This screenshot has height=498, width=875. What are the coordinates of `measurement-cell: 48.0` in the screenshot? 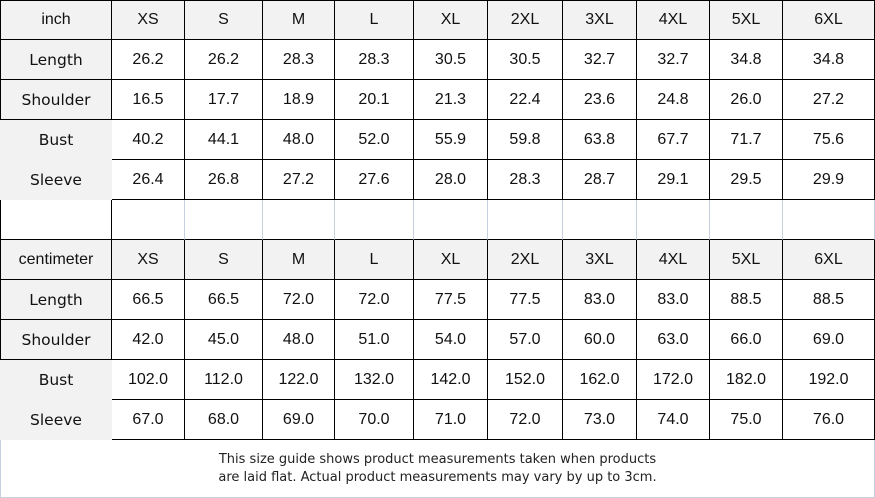 It's located at (299, 340).